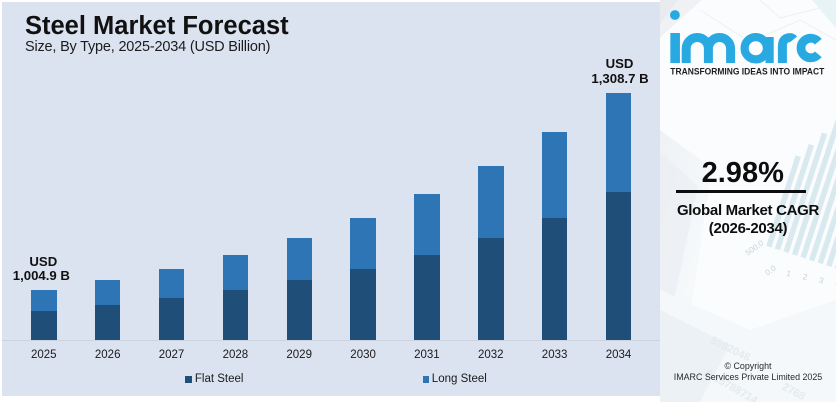 The height and width of the screenshot is (402, 836). What do you see at coordinates (747, 71) in the screenshot?
I see `svg-text: TRANSFORMING IDEAS INTO IMPACT` at bounding box center [747, 71].